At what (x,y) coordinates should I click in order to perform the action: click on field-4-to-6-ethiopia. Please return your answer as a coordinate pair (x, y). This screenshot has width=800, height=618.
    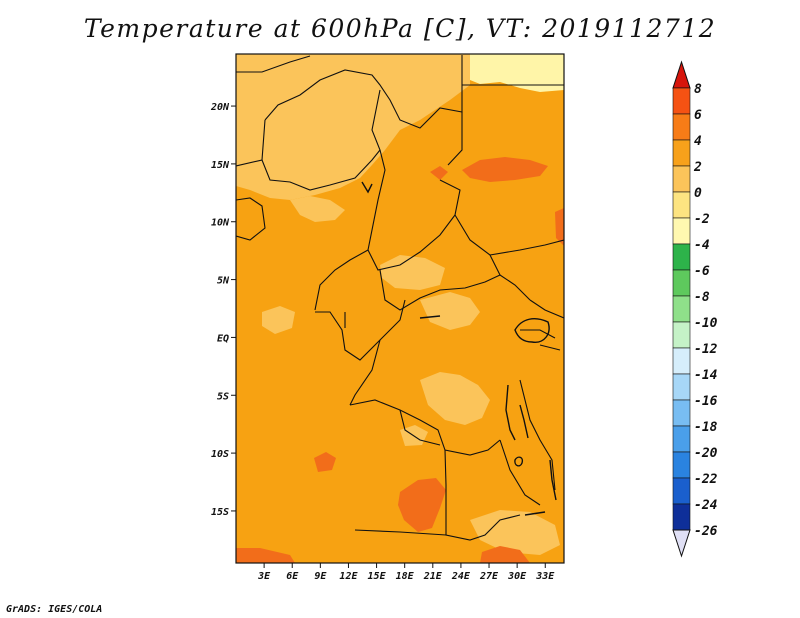
    Looking at the image, I should click on (559, 227).